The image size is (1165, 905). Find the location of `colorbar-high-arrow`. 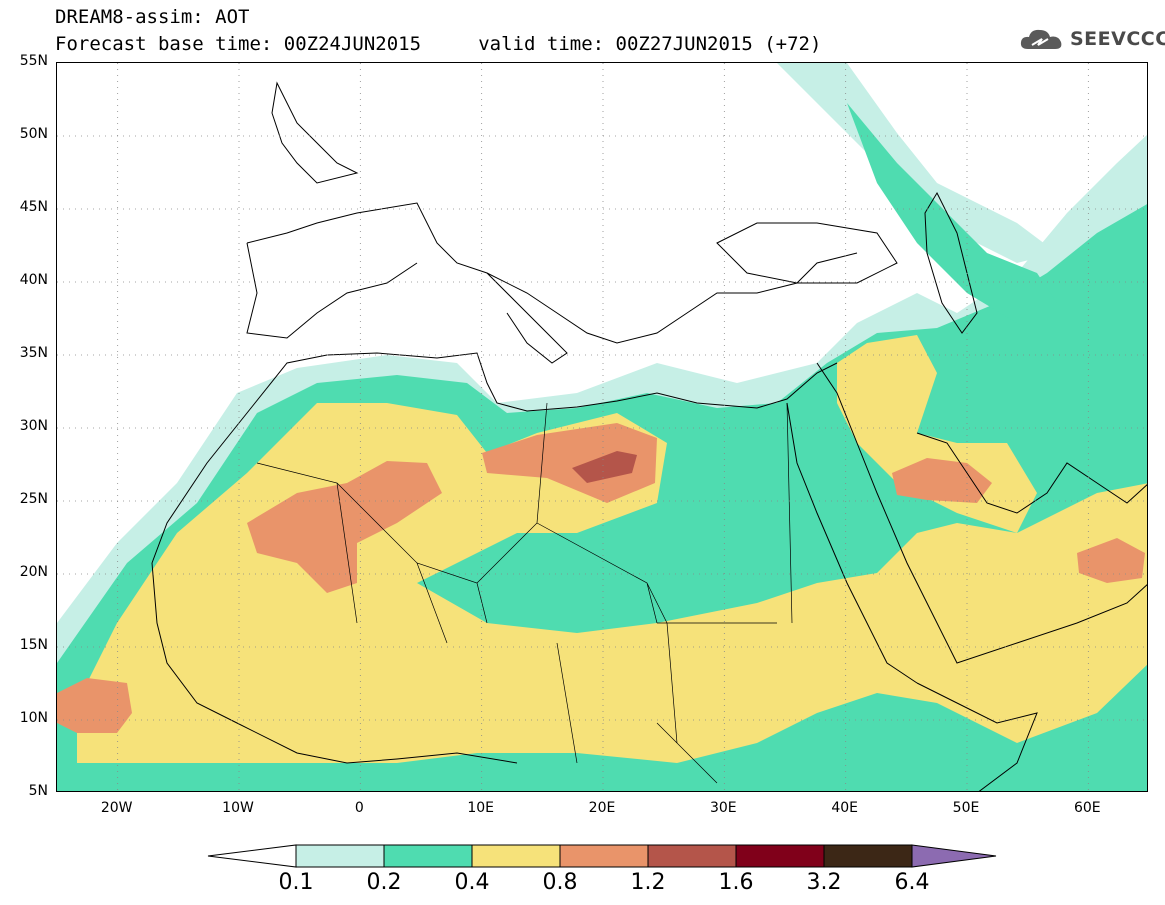

colorbar-high-arrow is located at coordinates (954, 856).